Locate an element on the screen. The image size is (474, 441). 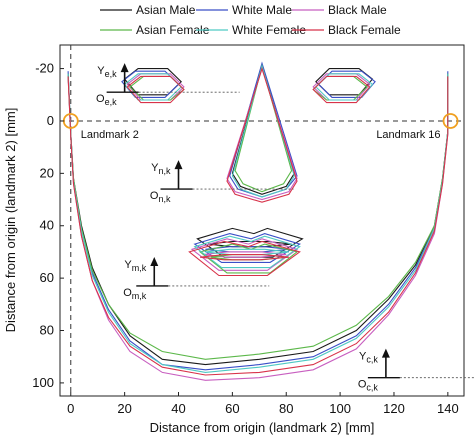
landmark-label: Landmark 16 is located at coordinates (408, 135).